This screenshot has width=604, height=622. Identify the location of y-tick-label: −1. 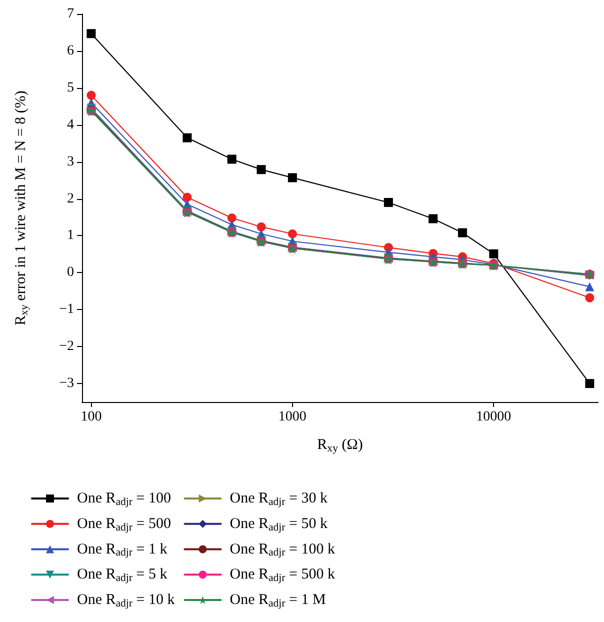
(66, 310).